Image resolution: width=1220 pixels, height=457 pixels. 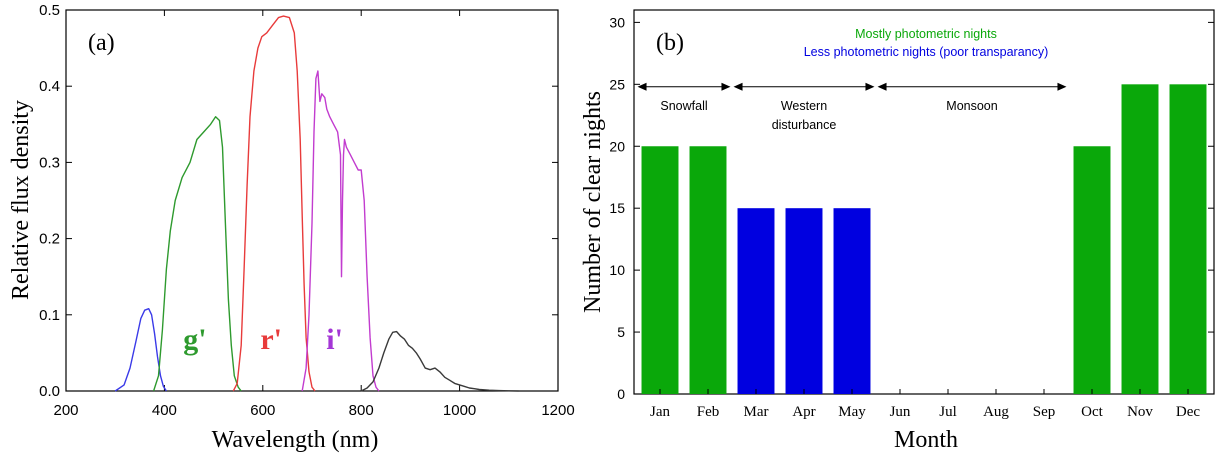 What do you see at coordinates (852, 301) in the screenshot?
I see `bar-may` at bounding box center [852, 301].